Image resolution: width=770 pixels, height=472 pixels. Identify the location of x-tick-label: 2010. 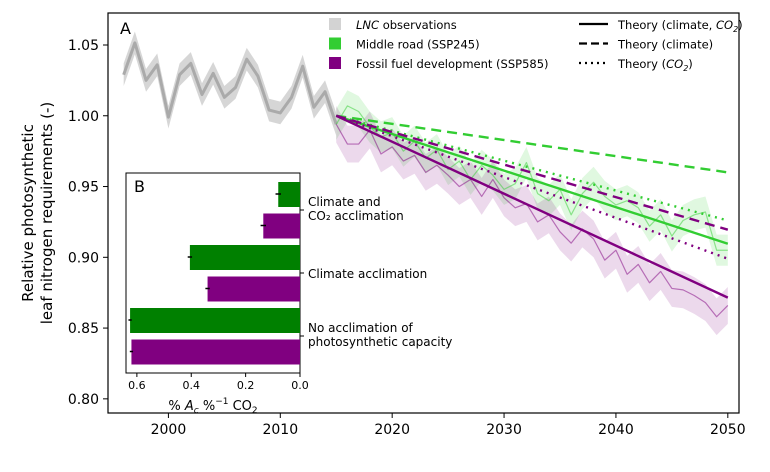
(280, 430).